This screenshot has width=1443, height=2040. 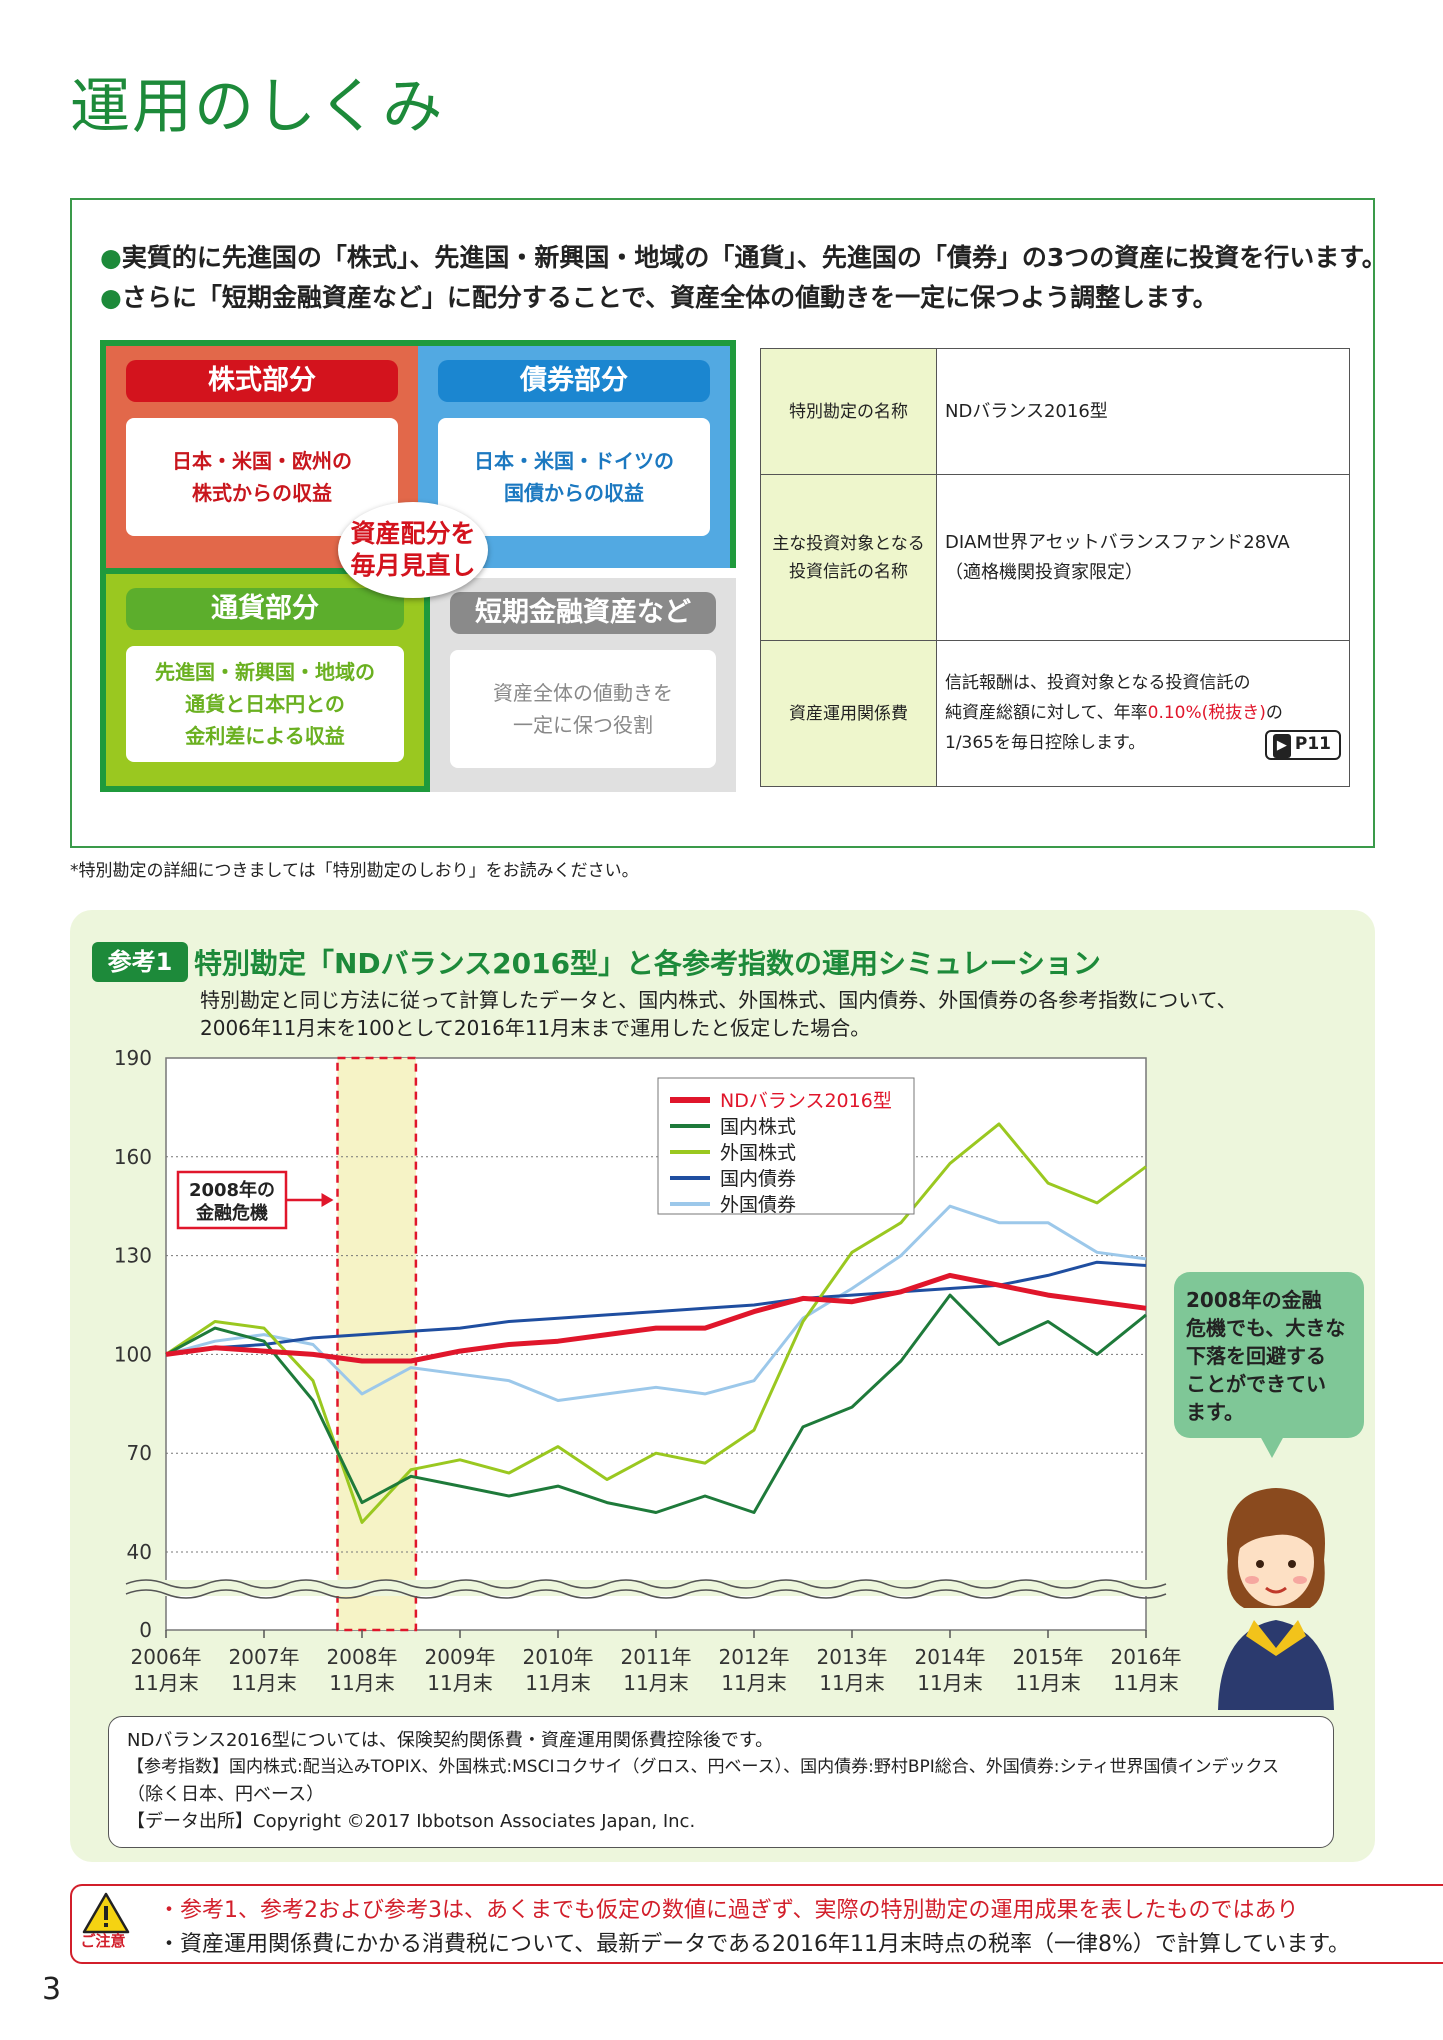 What do you see at coordinates (140, 962) in the screenshot?
I see `reference-tag: 参考1` at bounding box center [140, 962].